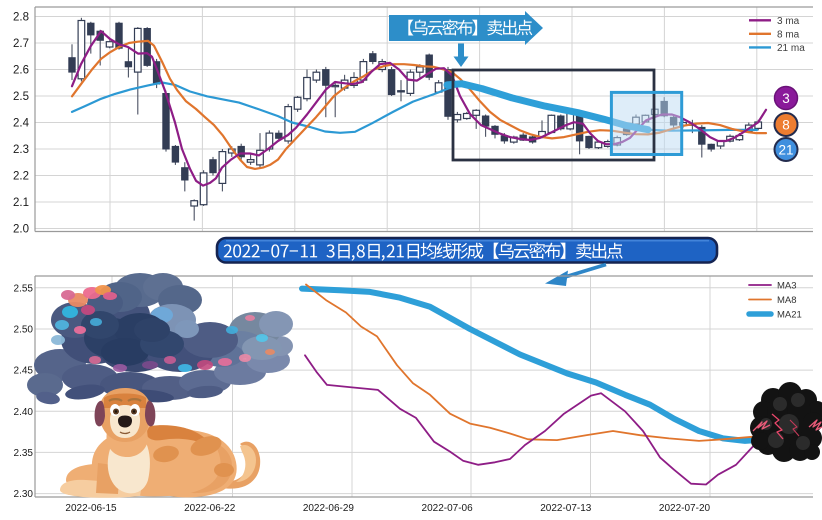 This screenshot has width=822, height=520. Describe the element at coordinates (24, 494) in the screenshot. I see `svg-text: 2.30` at that location.